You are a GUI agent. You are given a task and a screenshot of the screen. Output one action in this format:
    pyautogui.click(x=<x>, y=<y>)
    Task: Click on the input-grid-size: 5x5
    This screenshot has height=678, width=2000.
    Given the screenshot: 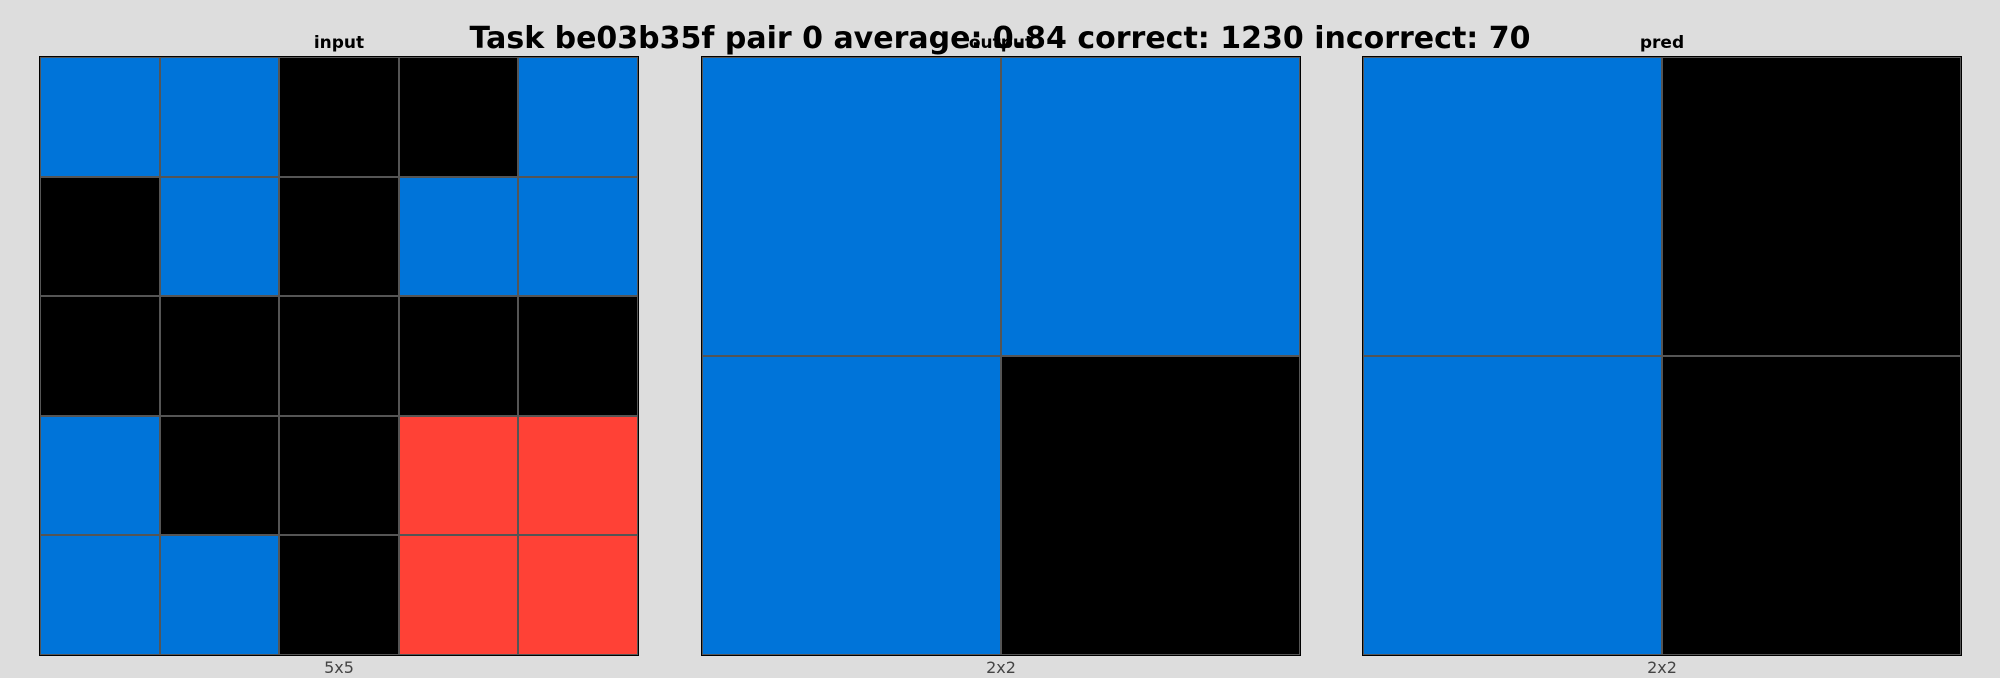 What is the action you would take?
    pyautogui.click(x=339, y=667)
    